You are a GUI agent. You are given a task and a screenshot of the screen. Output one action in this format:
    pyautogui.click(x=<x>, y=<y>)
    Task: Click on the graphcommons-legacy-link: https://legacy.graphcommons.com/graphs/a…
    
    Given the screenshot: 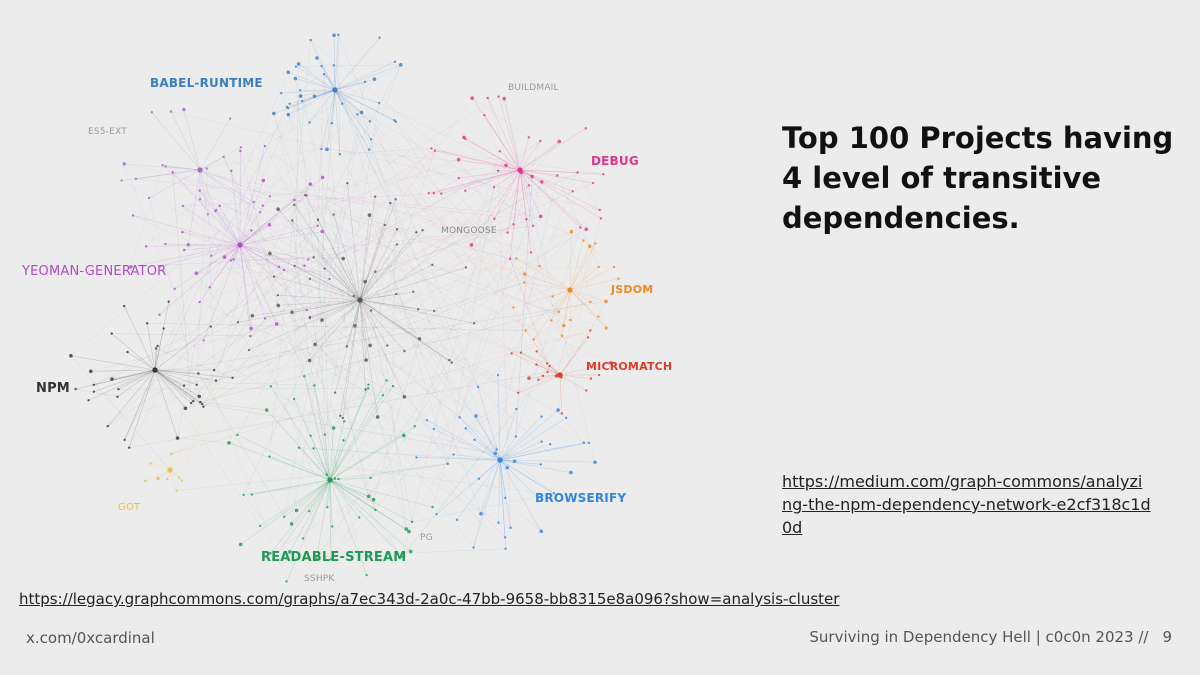 What is the action you would take?
    pyautogui.click(x=429, y=599)
    